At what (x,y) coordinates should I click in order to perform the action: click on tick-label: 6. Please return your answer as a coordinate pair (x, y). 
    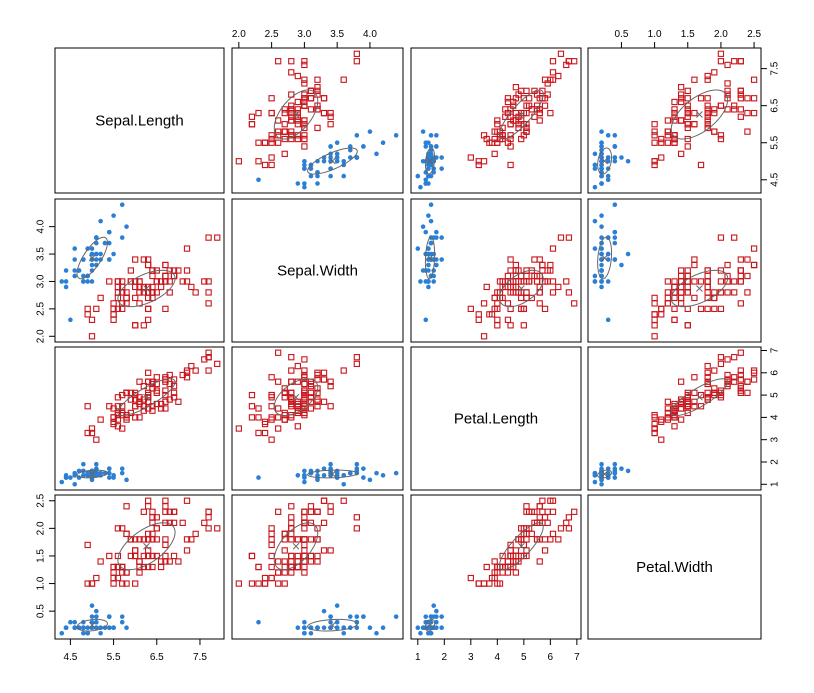
    Looking at the image, I should click on (551, 657).